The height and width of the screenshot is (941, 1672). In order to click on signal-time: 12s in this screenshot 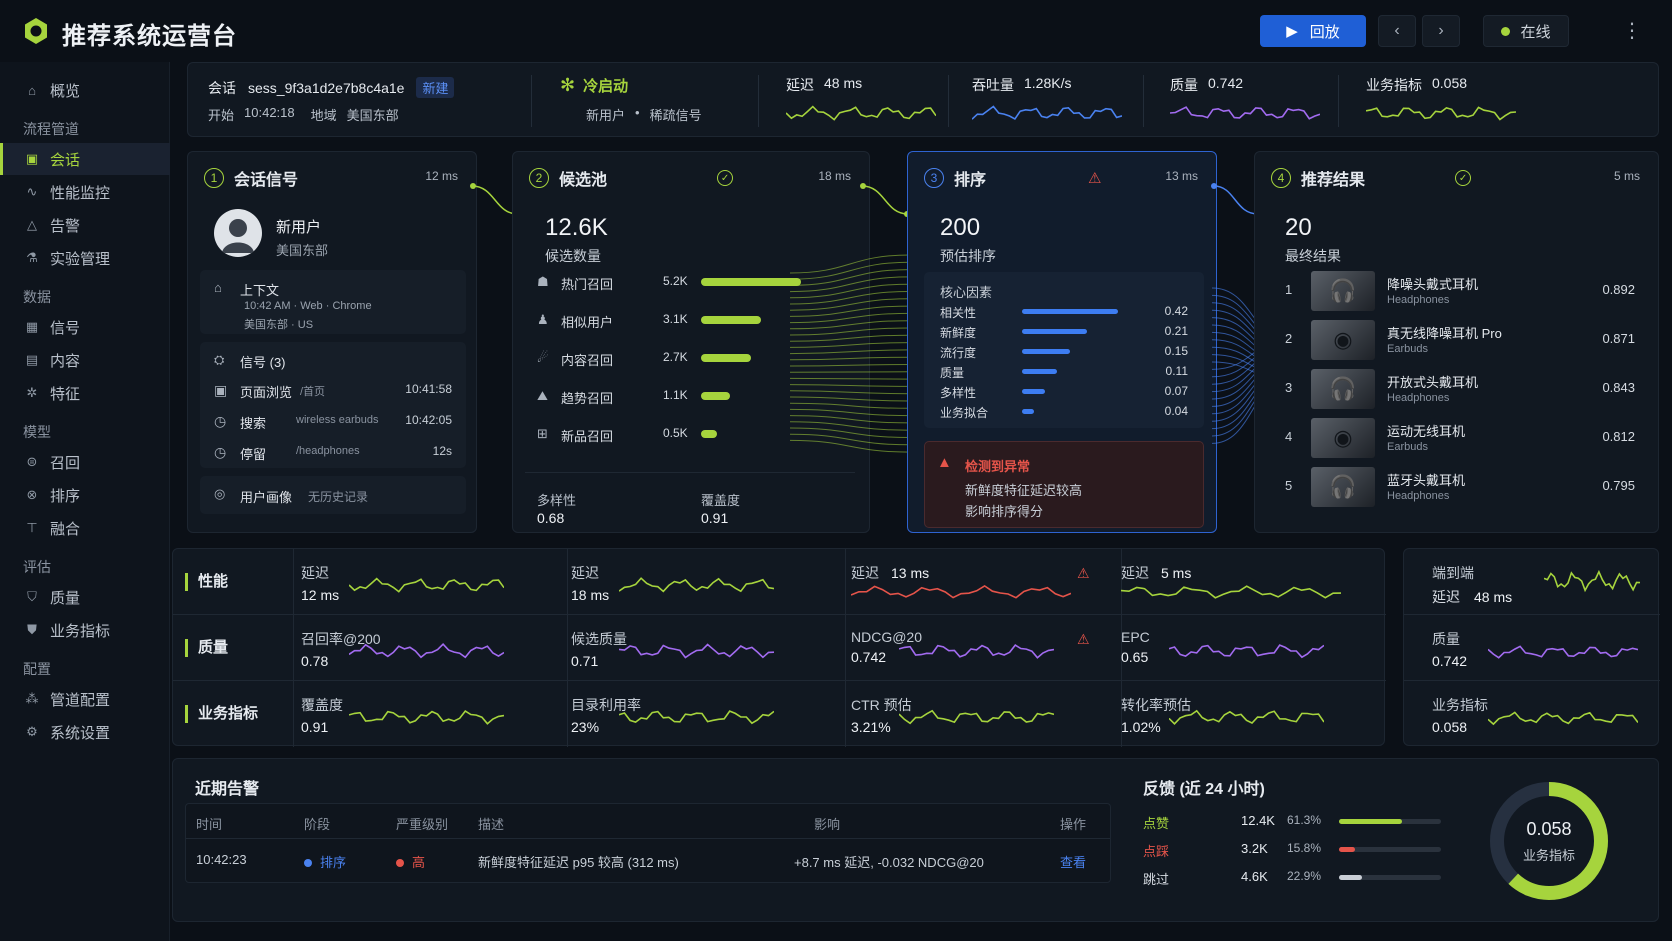, I will do `click(442, 451)`.